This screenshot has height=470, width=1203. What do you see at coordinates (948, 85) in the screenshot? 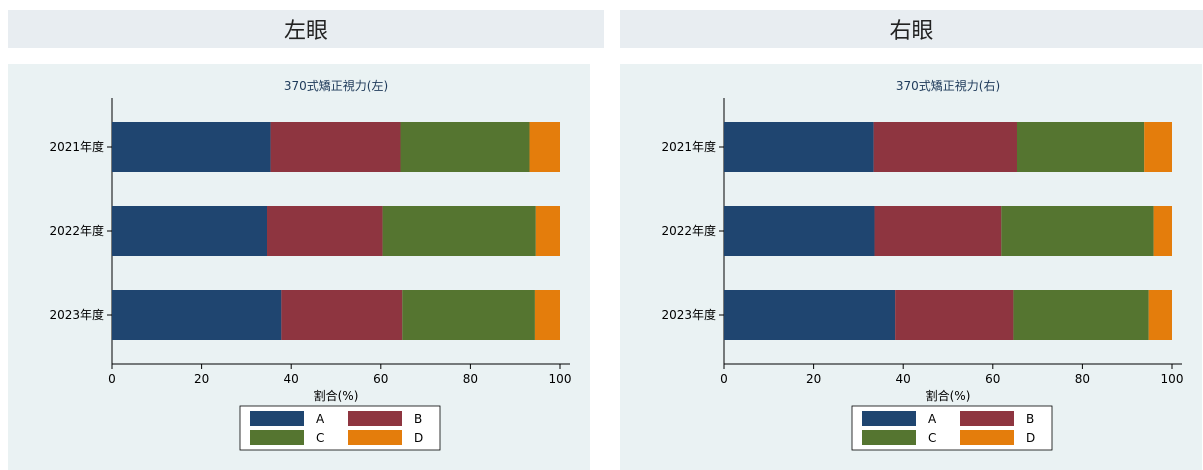
I see `chart-title: 370式矯正視力(右)` at bounding box center [948, 85].